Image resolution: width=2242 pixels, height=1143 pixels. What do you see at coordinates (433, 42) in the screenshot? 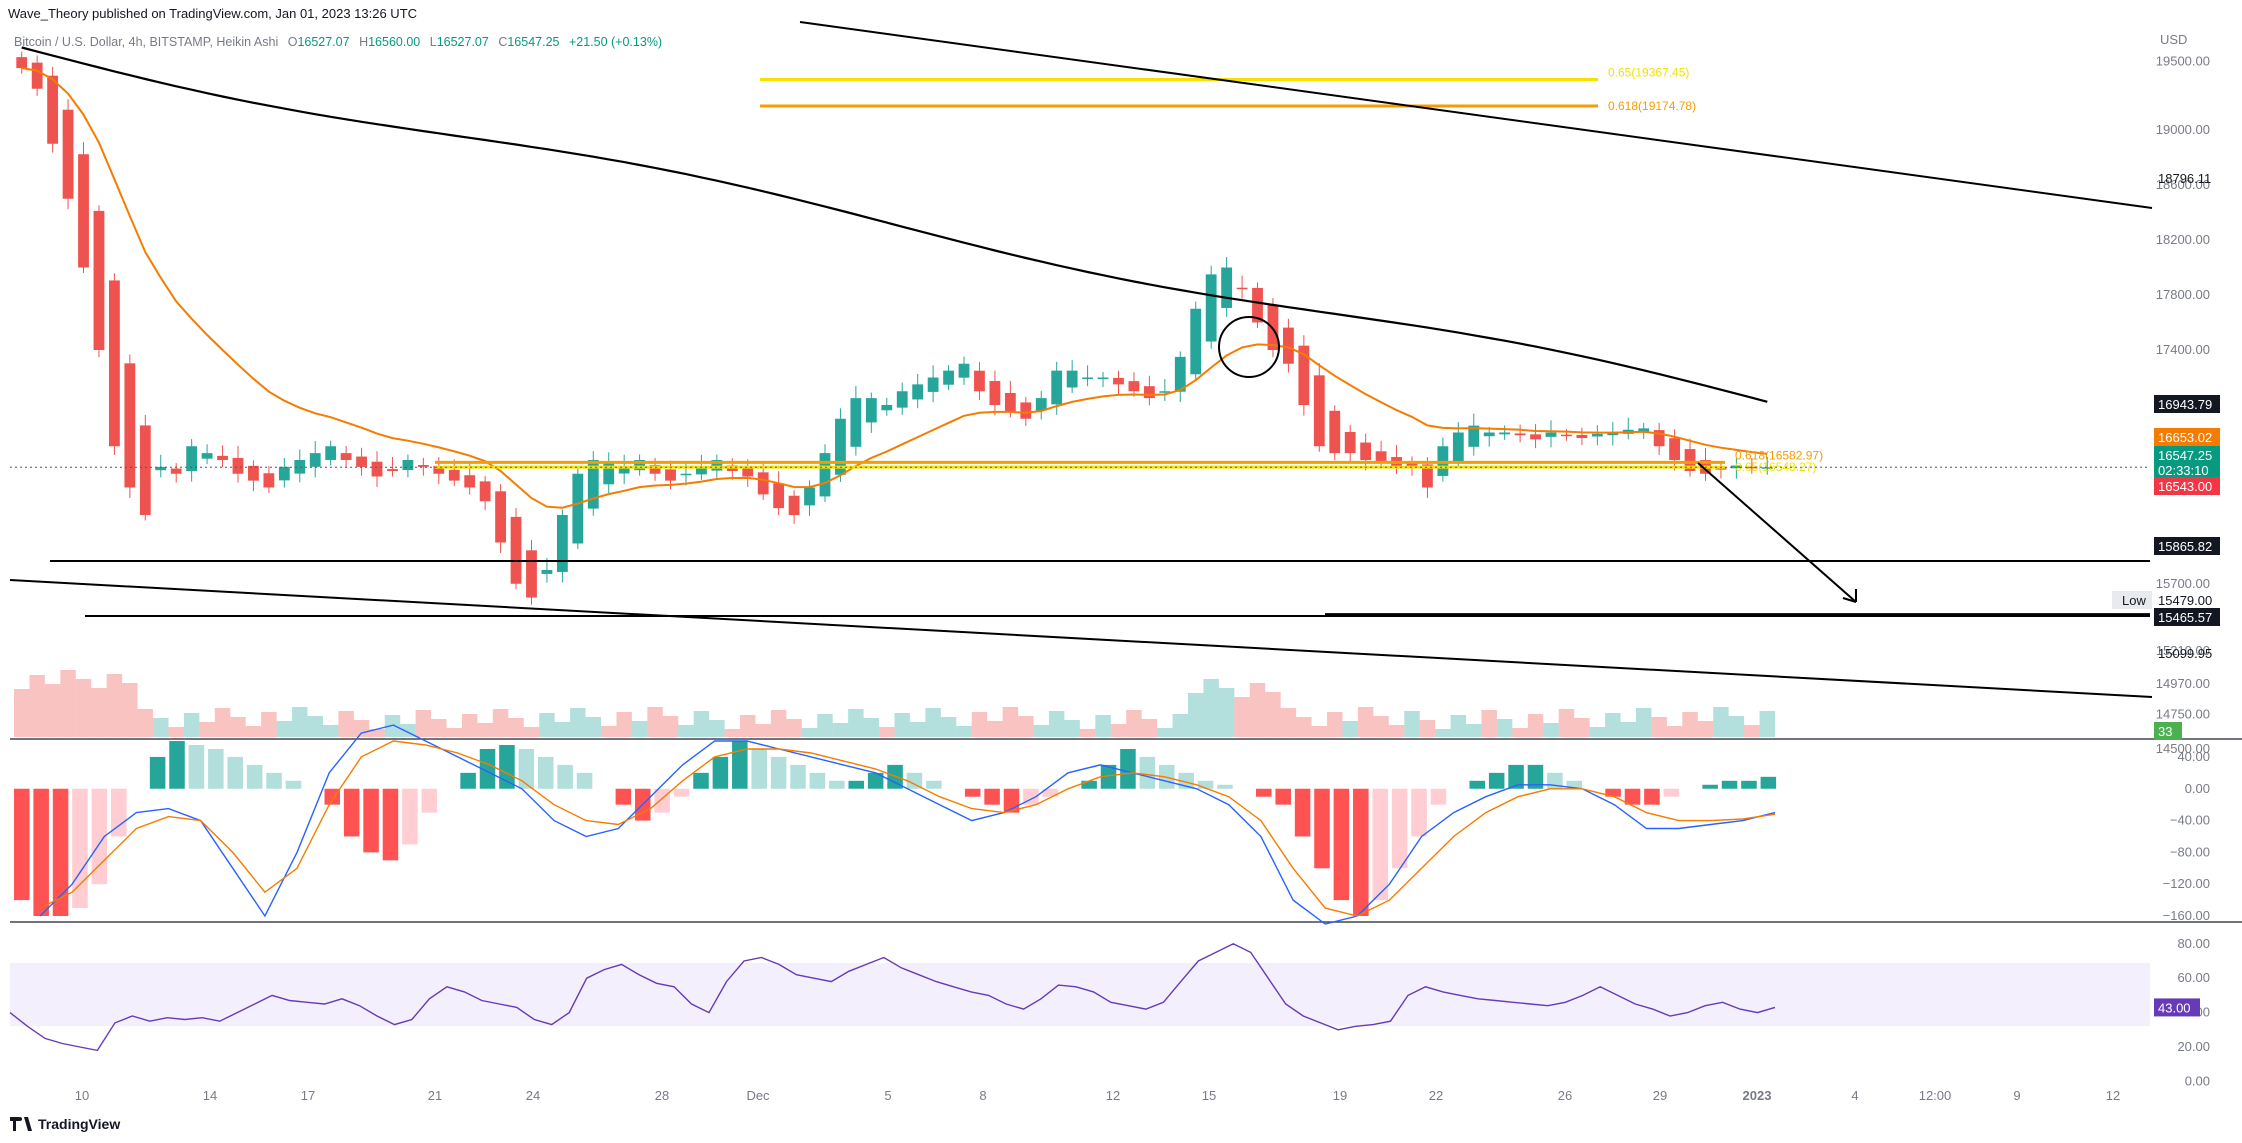
I see `low-key: L` at bounding box center [433, 42].